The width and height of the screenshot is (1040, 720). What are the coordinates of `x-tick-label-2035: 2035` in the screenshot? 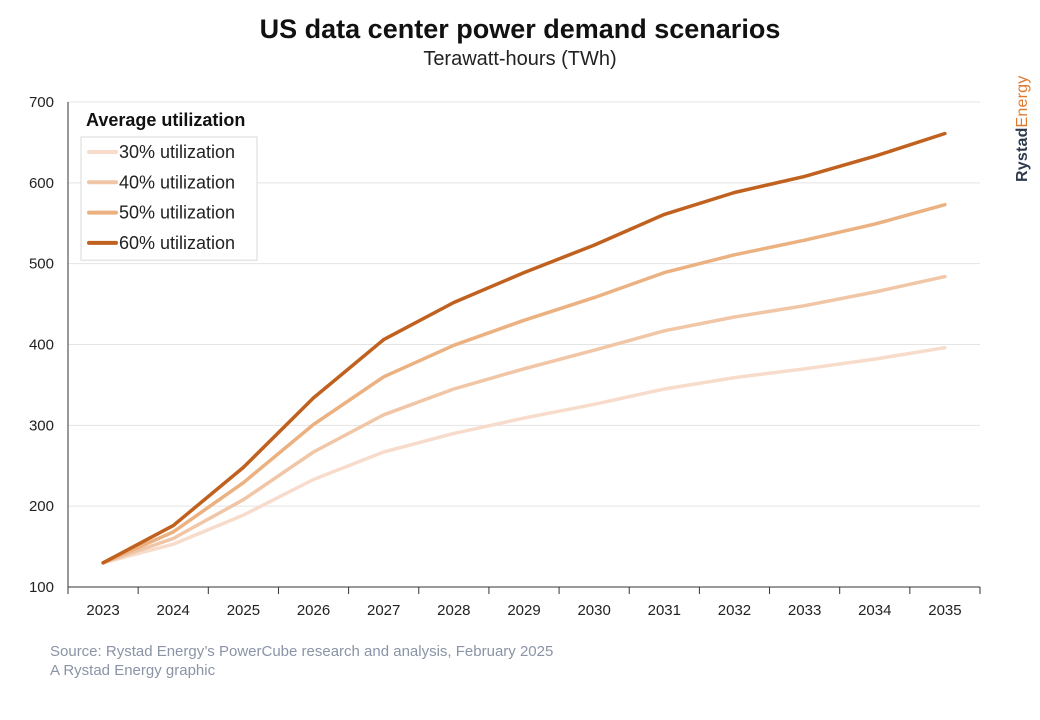 It's located at (944, 610).